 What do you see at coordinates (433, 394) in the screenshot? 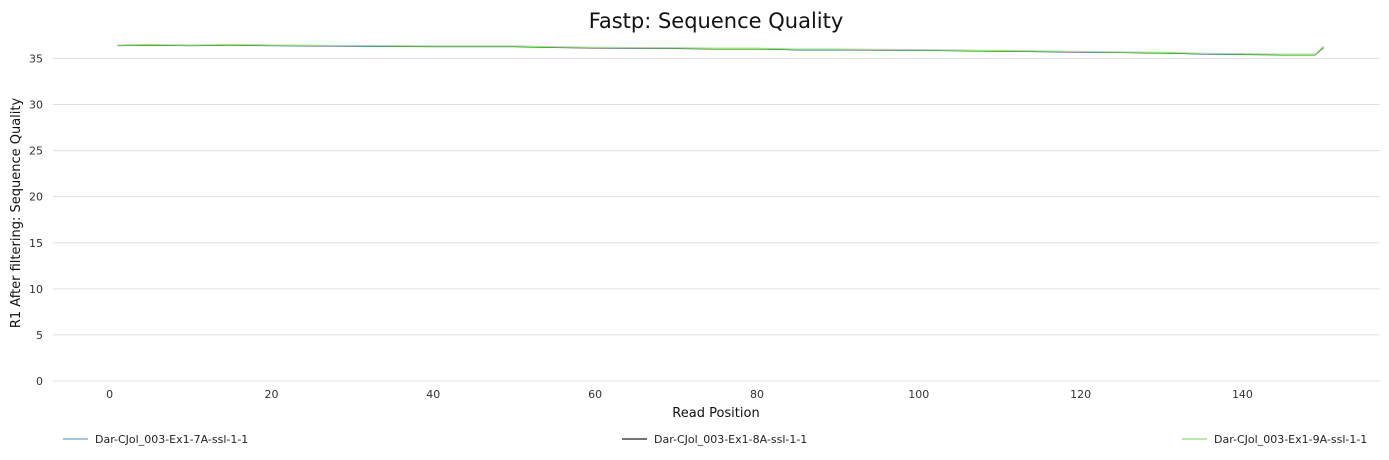
I see `x-tick-label: 40` at bounding box center [433, 394].